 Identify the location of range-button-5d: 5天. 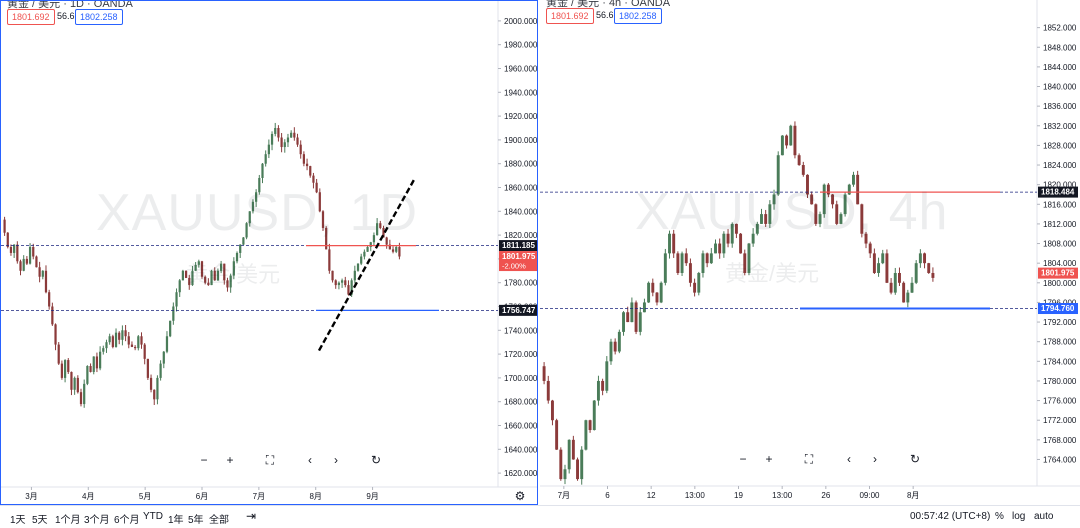
(40, 520).